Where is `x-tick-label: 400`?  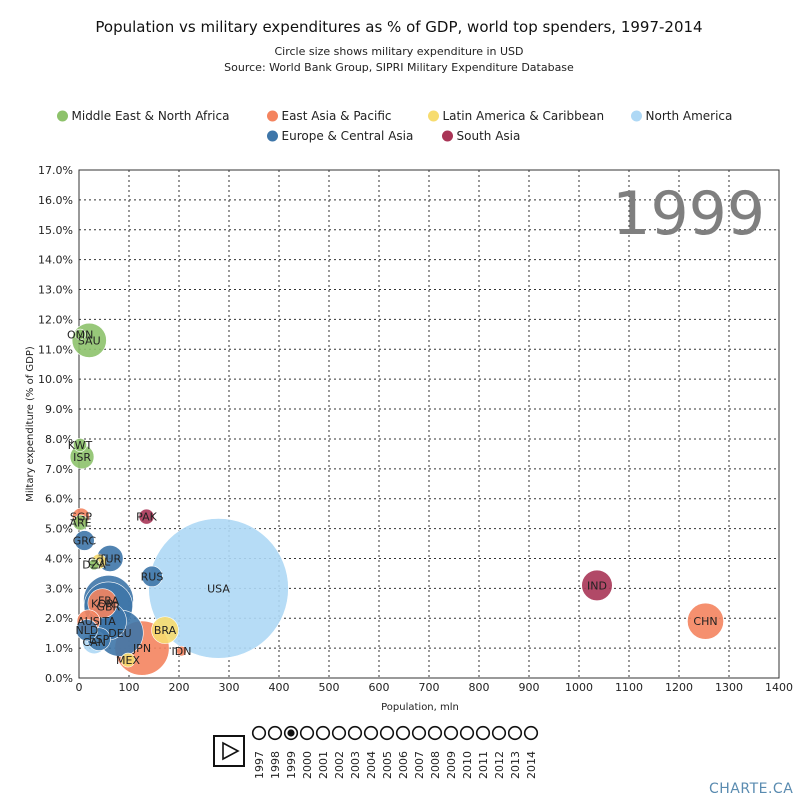
x-tick-label: 400 is located at coordinates (279, 687).